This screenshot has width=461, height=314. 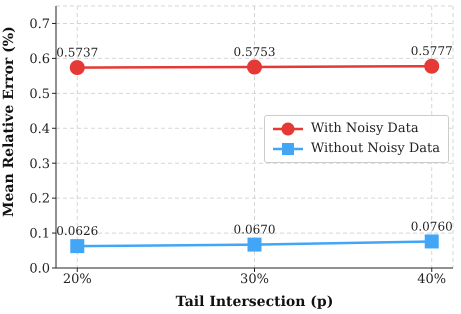 What do you see at coordinates (431, 280) in the screenshot?
I see `x-tick-label: 40%` at bounding box center [431, 280].